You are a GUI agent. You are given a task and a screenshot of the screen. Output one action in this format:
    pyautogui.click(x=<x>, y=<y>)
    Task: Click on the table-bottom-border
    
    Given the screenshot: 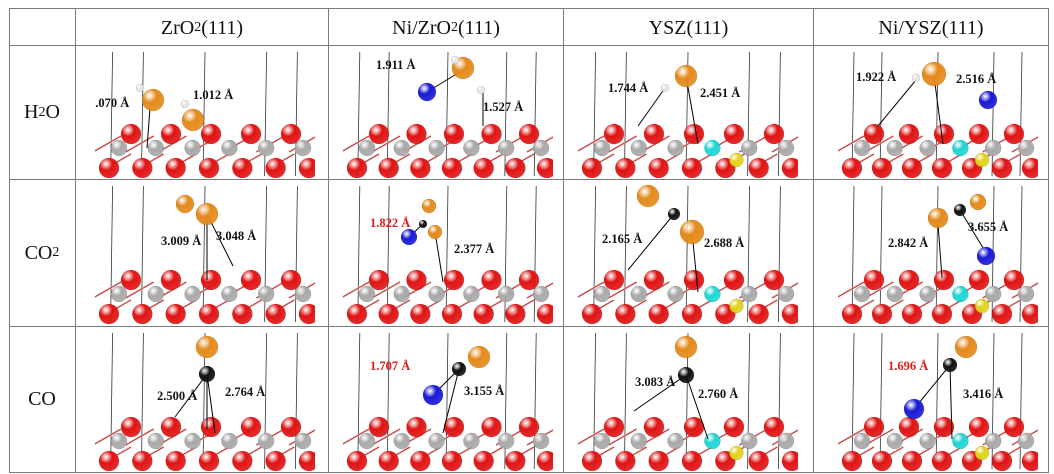 What is the action you would take?
    pyautogui.click(x=529, y=472)
    